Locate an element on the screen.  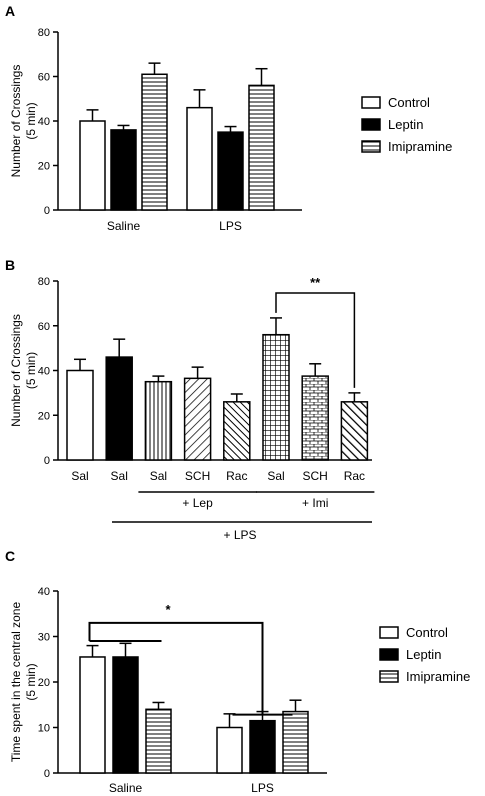
panel-a-y-axis-label-line: (5 min) is located at coordinates (31, 120).